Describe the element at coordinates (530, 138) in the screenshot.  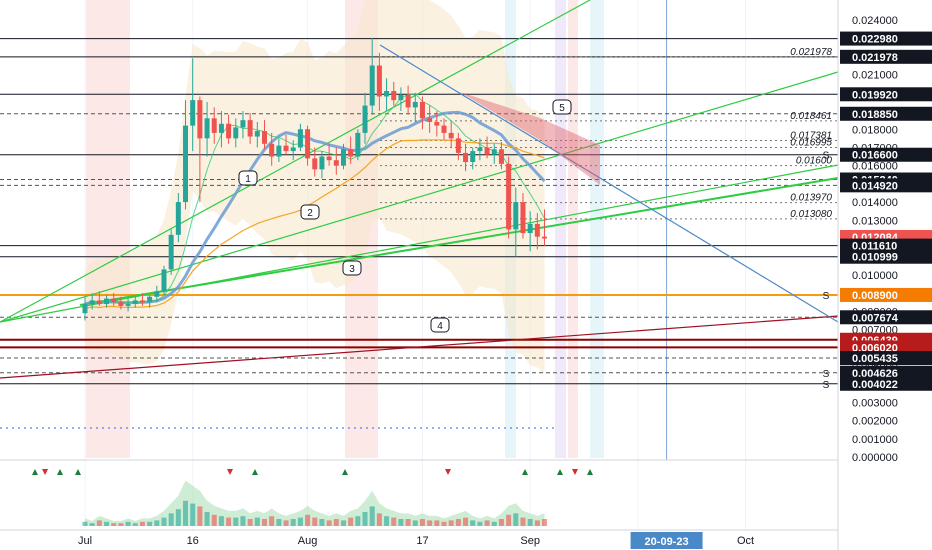
I see `red-ribbon` at that location.